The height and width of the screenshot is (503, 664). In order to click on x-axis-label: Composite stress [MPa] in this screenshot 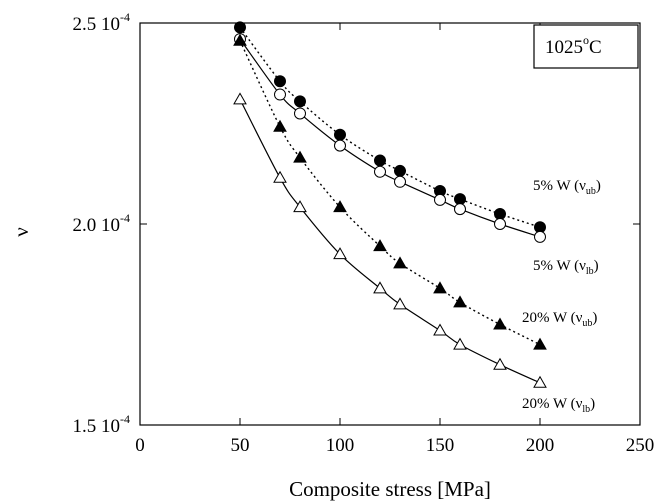, I will do `click(390, 489)`.